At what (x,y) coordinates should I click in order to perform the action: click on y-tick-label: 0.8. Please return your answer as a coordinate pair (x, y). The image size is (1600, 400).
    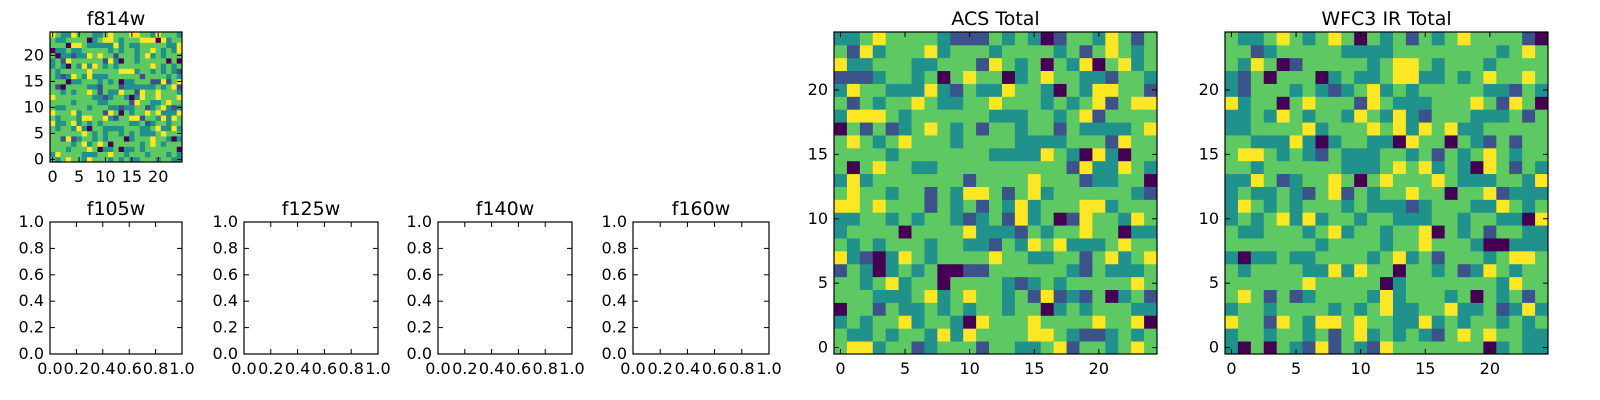
    Looking at the image, I should click on (419, 247).